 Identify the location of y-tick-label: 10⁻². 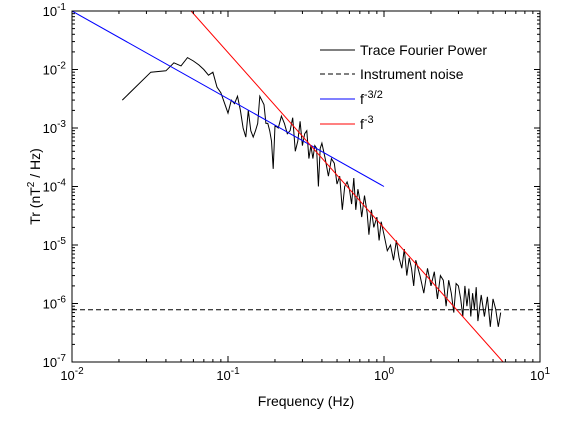
(55, 69).